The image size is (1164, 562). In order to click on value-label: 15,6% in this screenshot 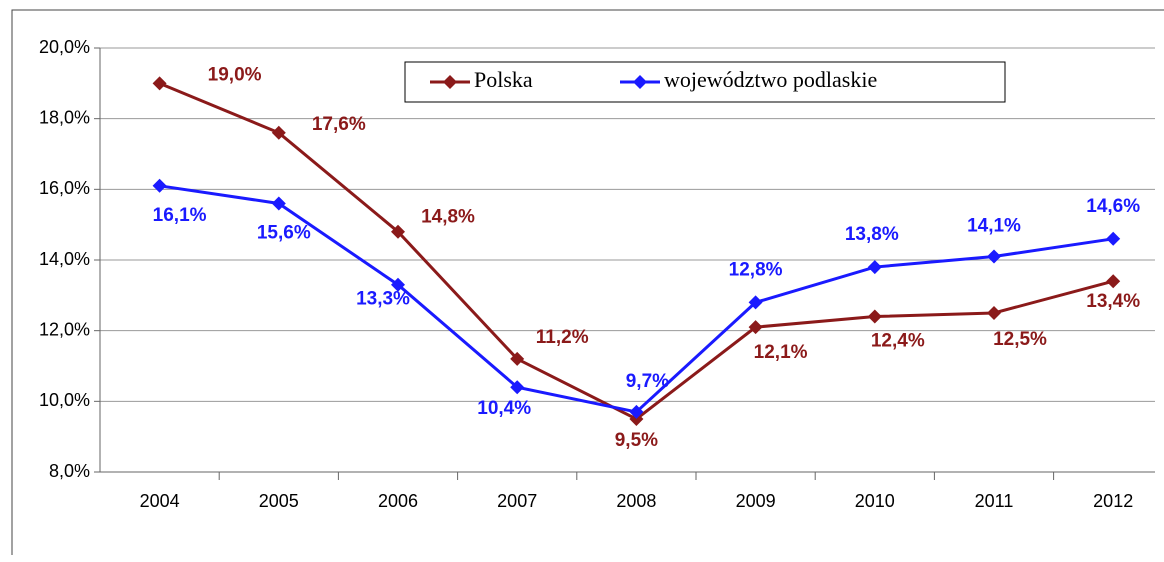, I will do `click(284, 232)`.